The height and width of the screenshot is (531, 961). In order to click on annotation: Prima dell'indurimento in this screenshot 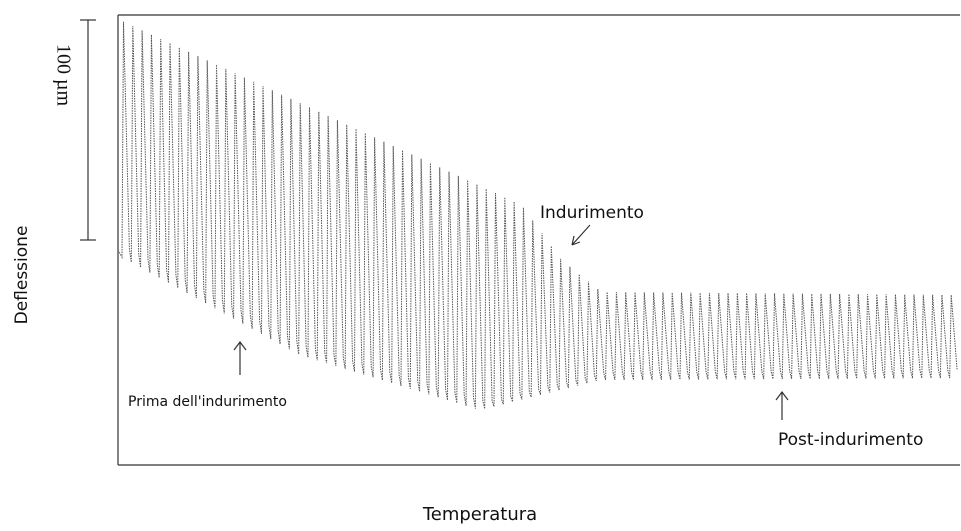, I will do `click(207, 402)`.